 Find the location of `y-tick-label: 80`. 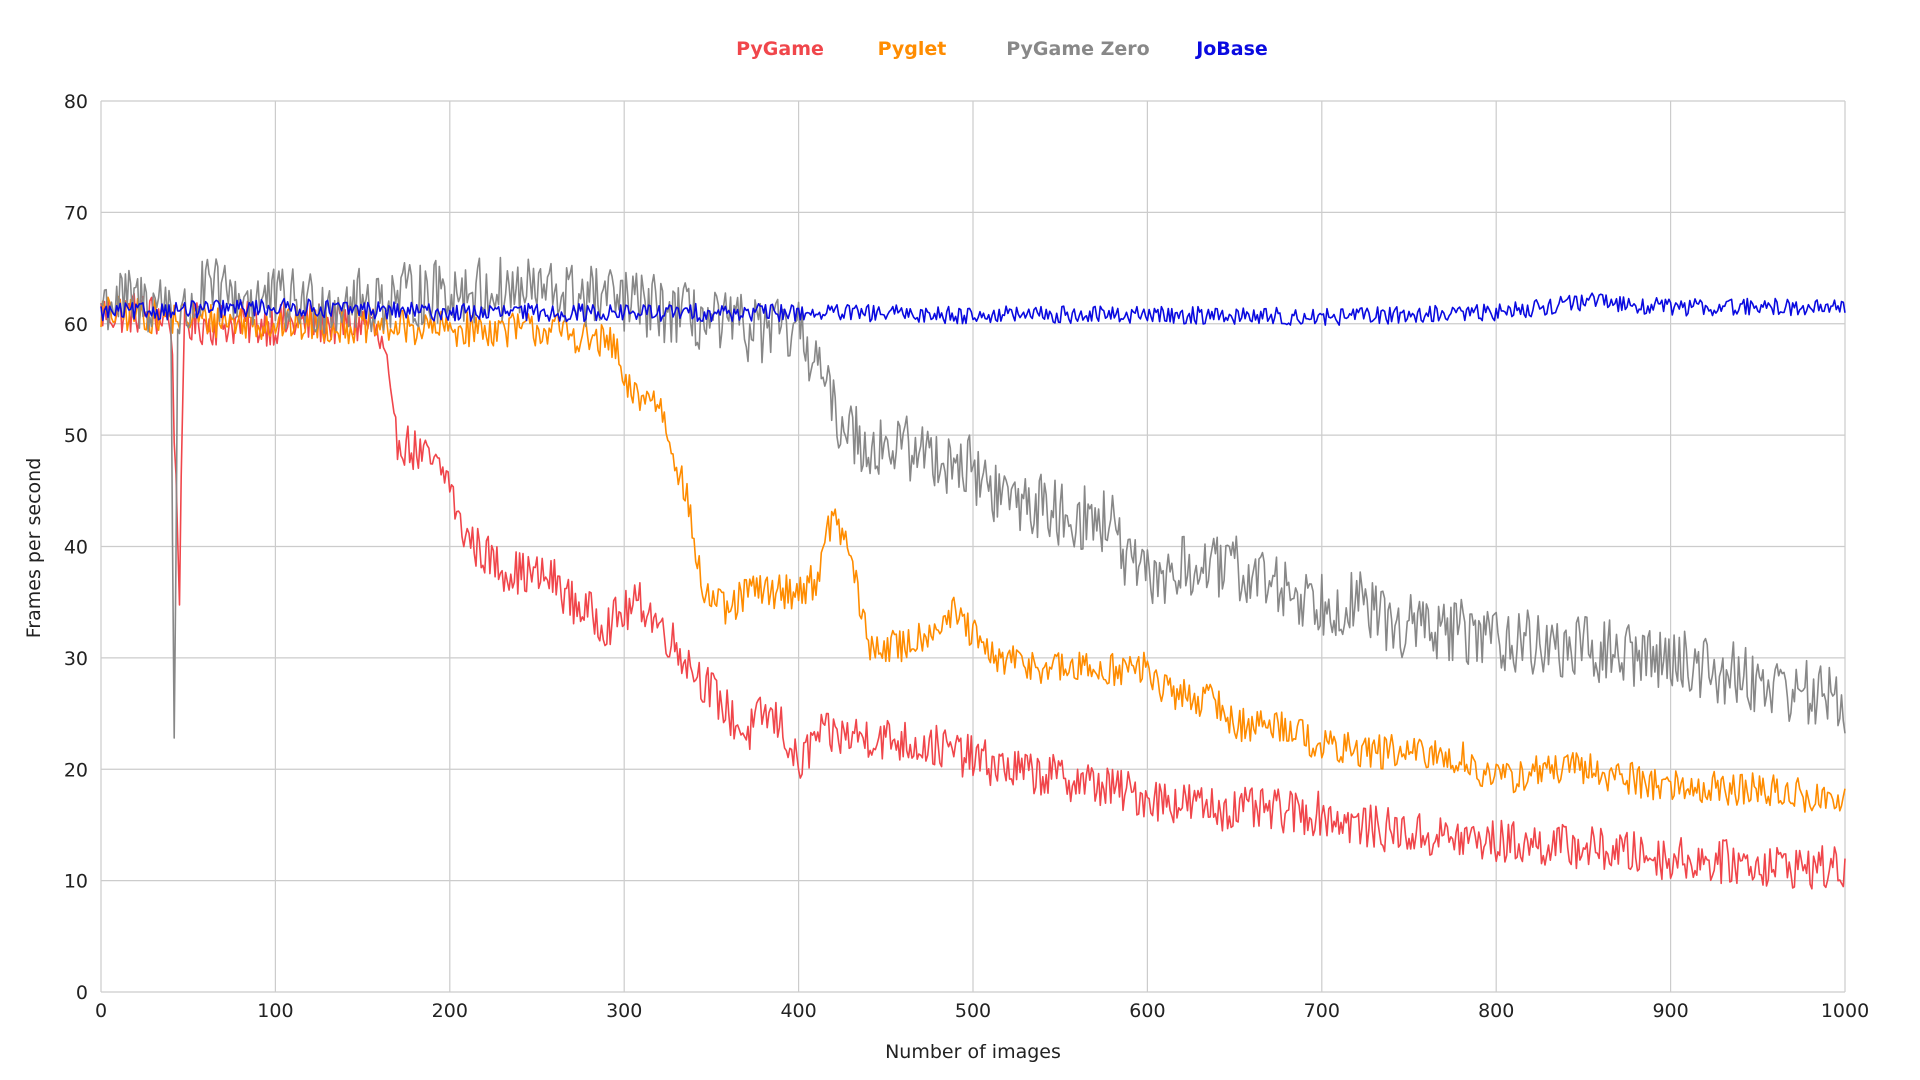

y-tick-label: 80 is located at coordinates (76, 102).